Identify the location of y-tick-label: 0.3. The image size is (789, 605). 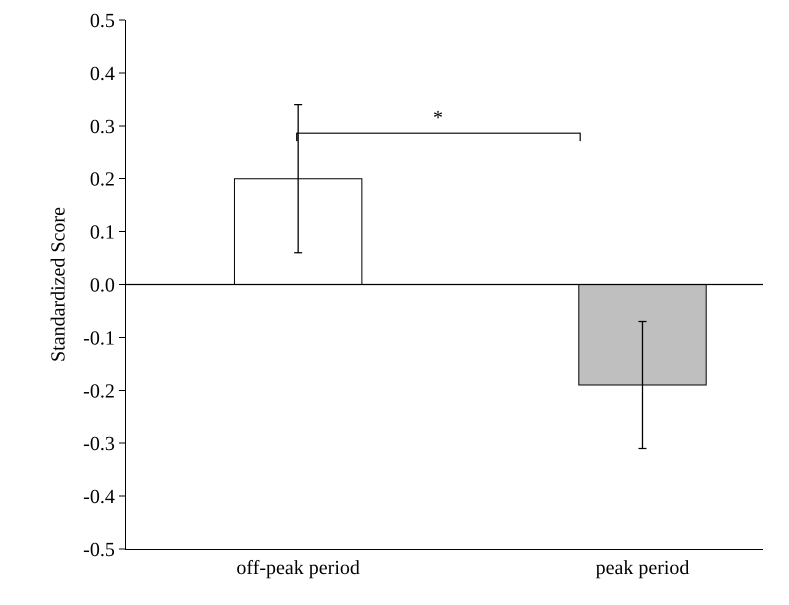
(102, 127).